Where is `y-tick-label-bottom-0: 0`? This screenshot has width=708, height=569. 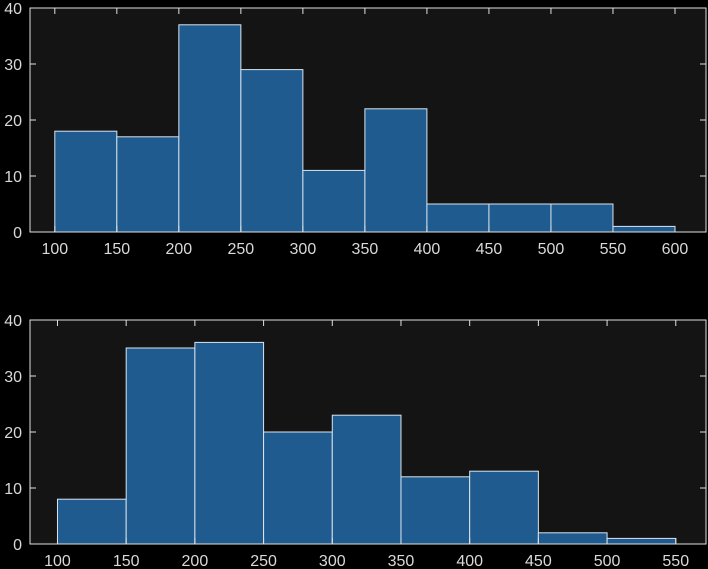
y-tick-label-bottom-0: 0 is located at coordinates (17, 545).